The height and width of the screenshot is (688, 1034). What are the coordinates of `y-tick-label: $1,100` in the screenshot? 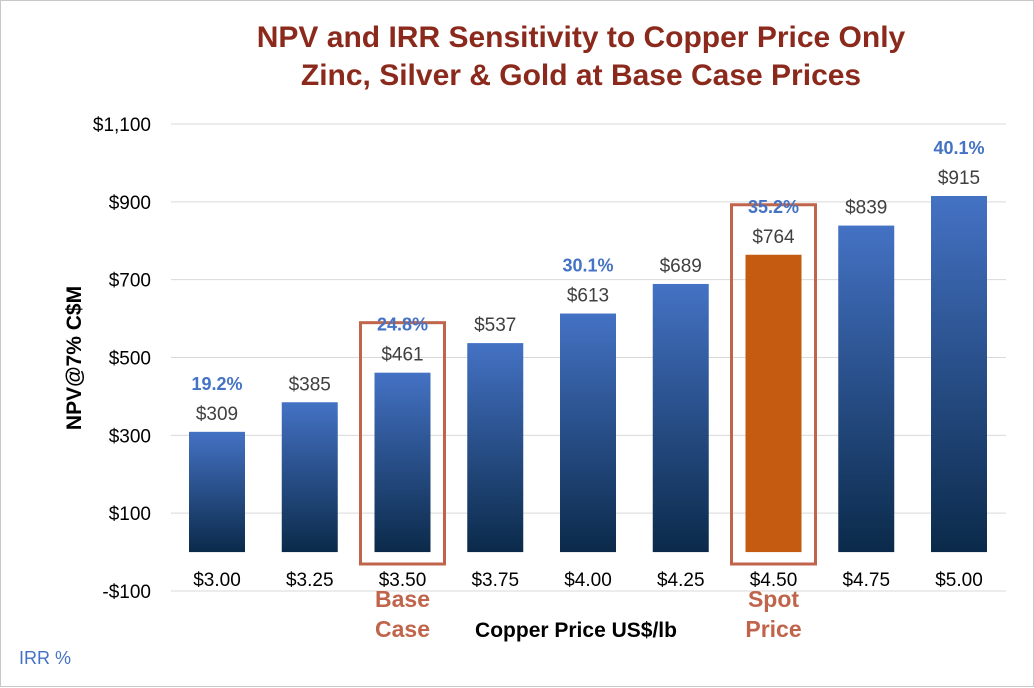 It's located at (122, 125).